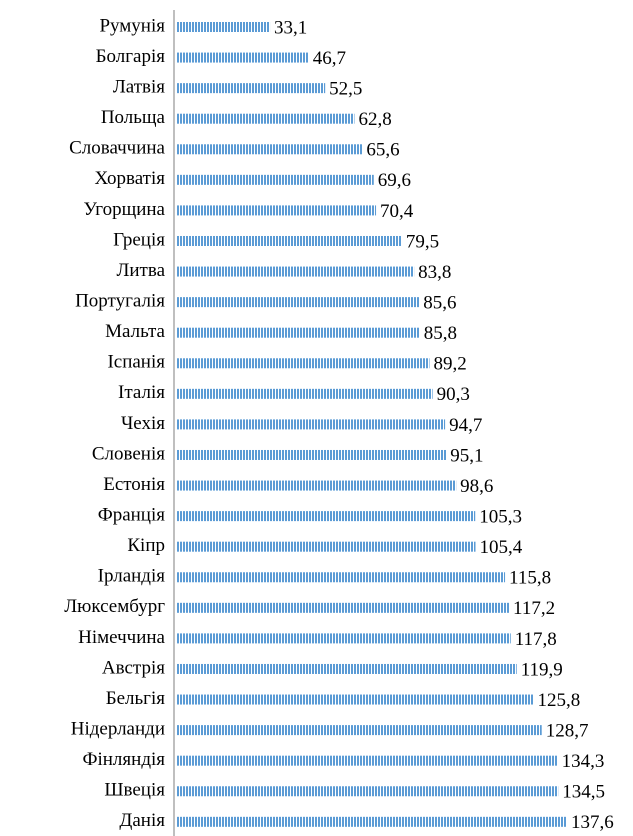 The height and width of the screenshot is (836, 633). I want to click on value-label: 70,4, so click(397, 211).